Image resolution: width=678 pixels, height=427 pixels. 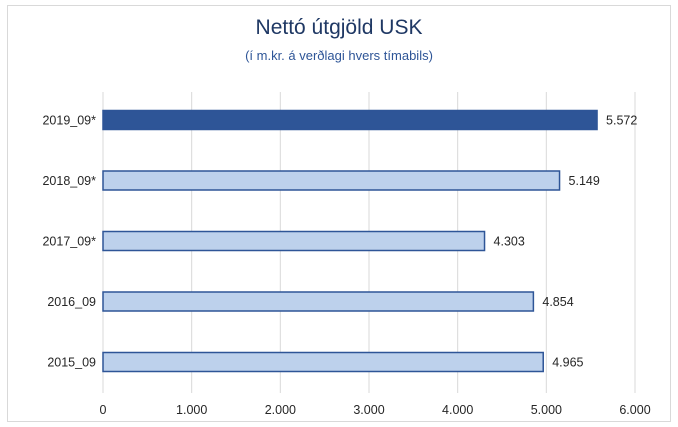 I want to click on x-tick-label-6: 6.000, so click(x=634, y=410).